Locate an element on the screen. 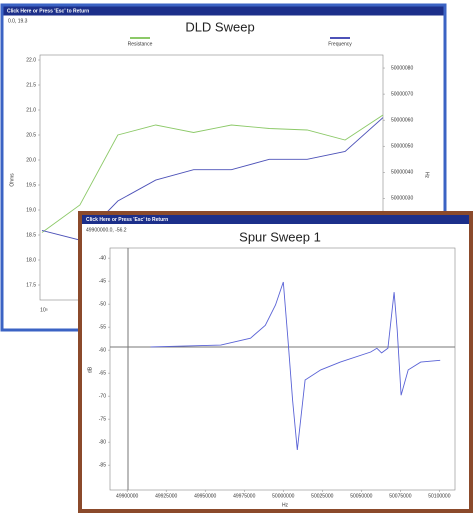 This screenshot has height=518, width=475. annotation: 49900000.0, -56.2 is located at coordinates (106, 230).